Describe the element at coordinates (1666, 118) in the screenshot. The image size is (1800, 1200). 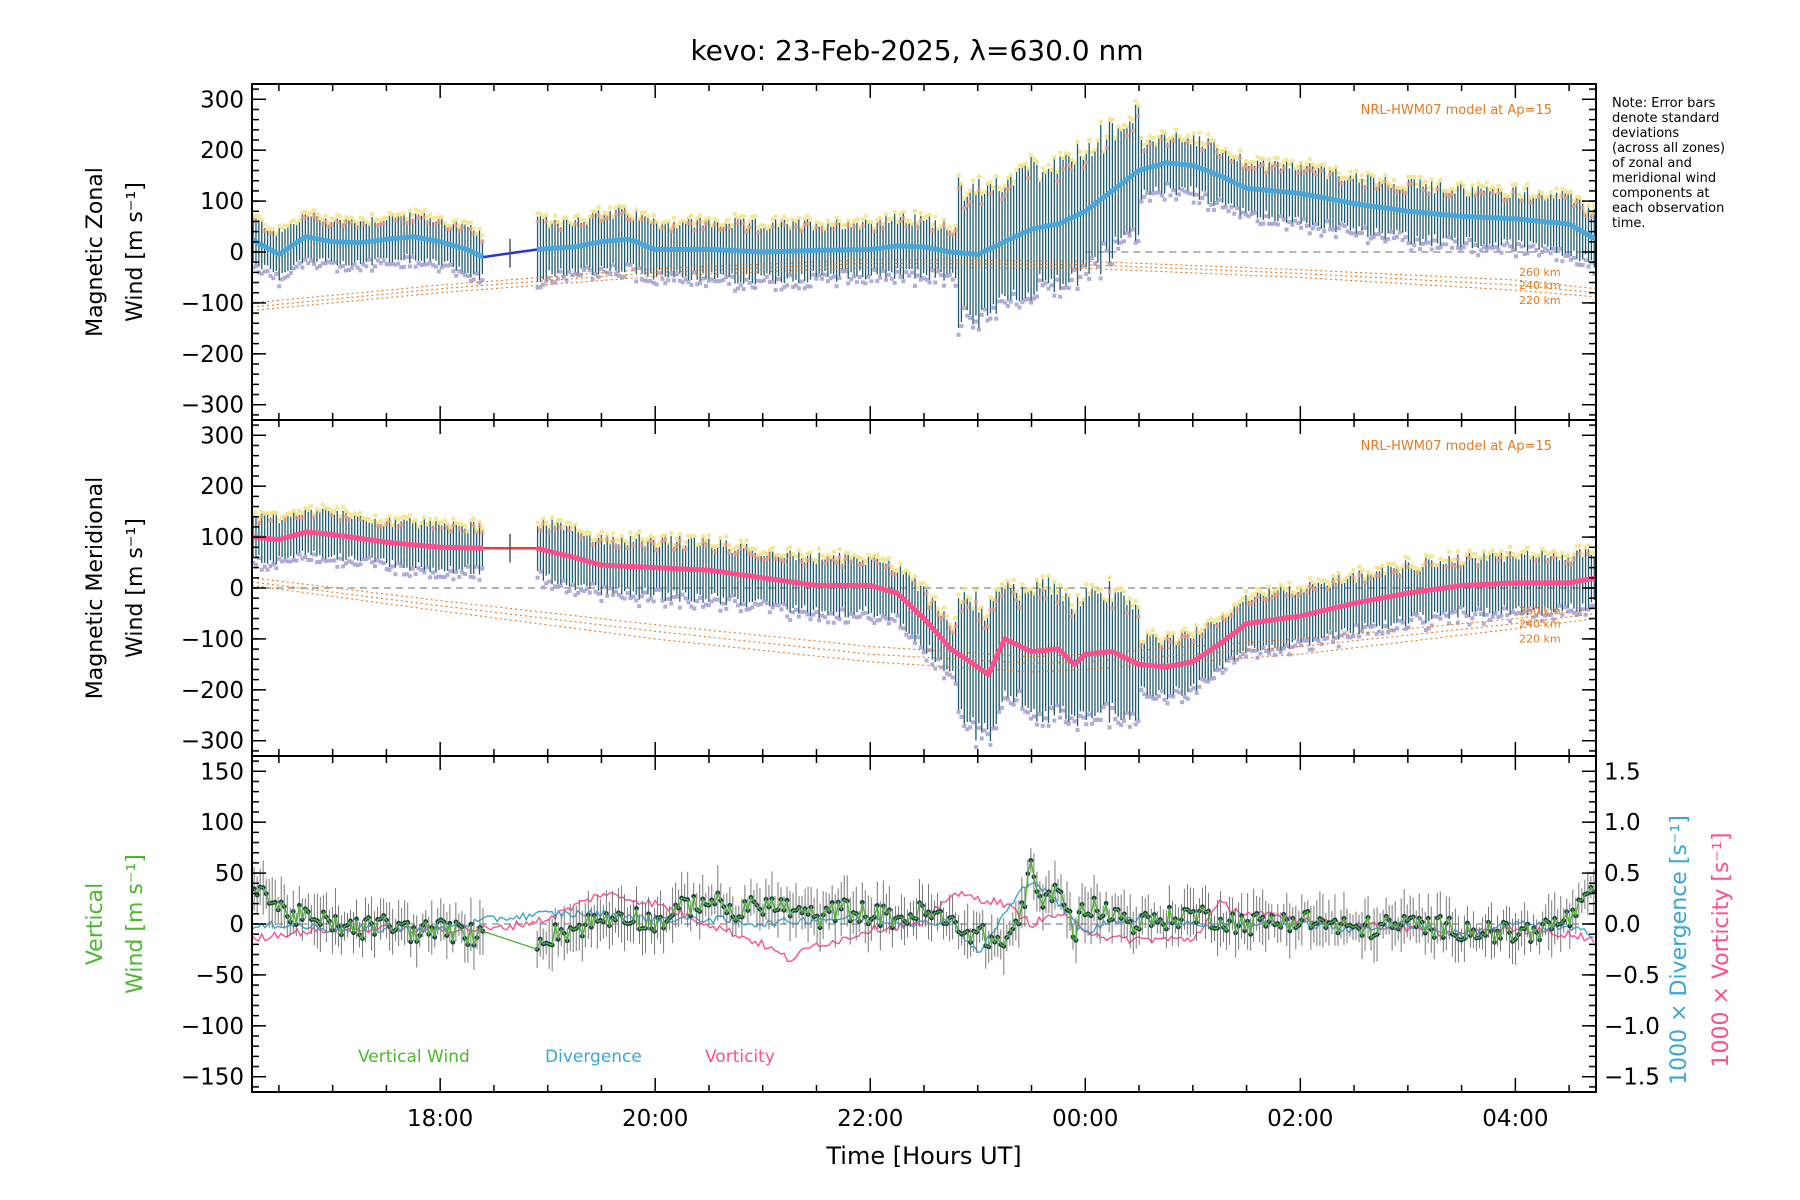
I see `note-line: denote standard` at that location.